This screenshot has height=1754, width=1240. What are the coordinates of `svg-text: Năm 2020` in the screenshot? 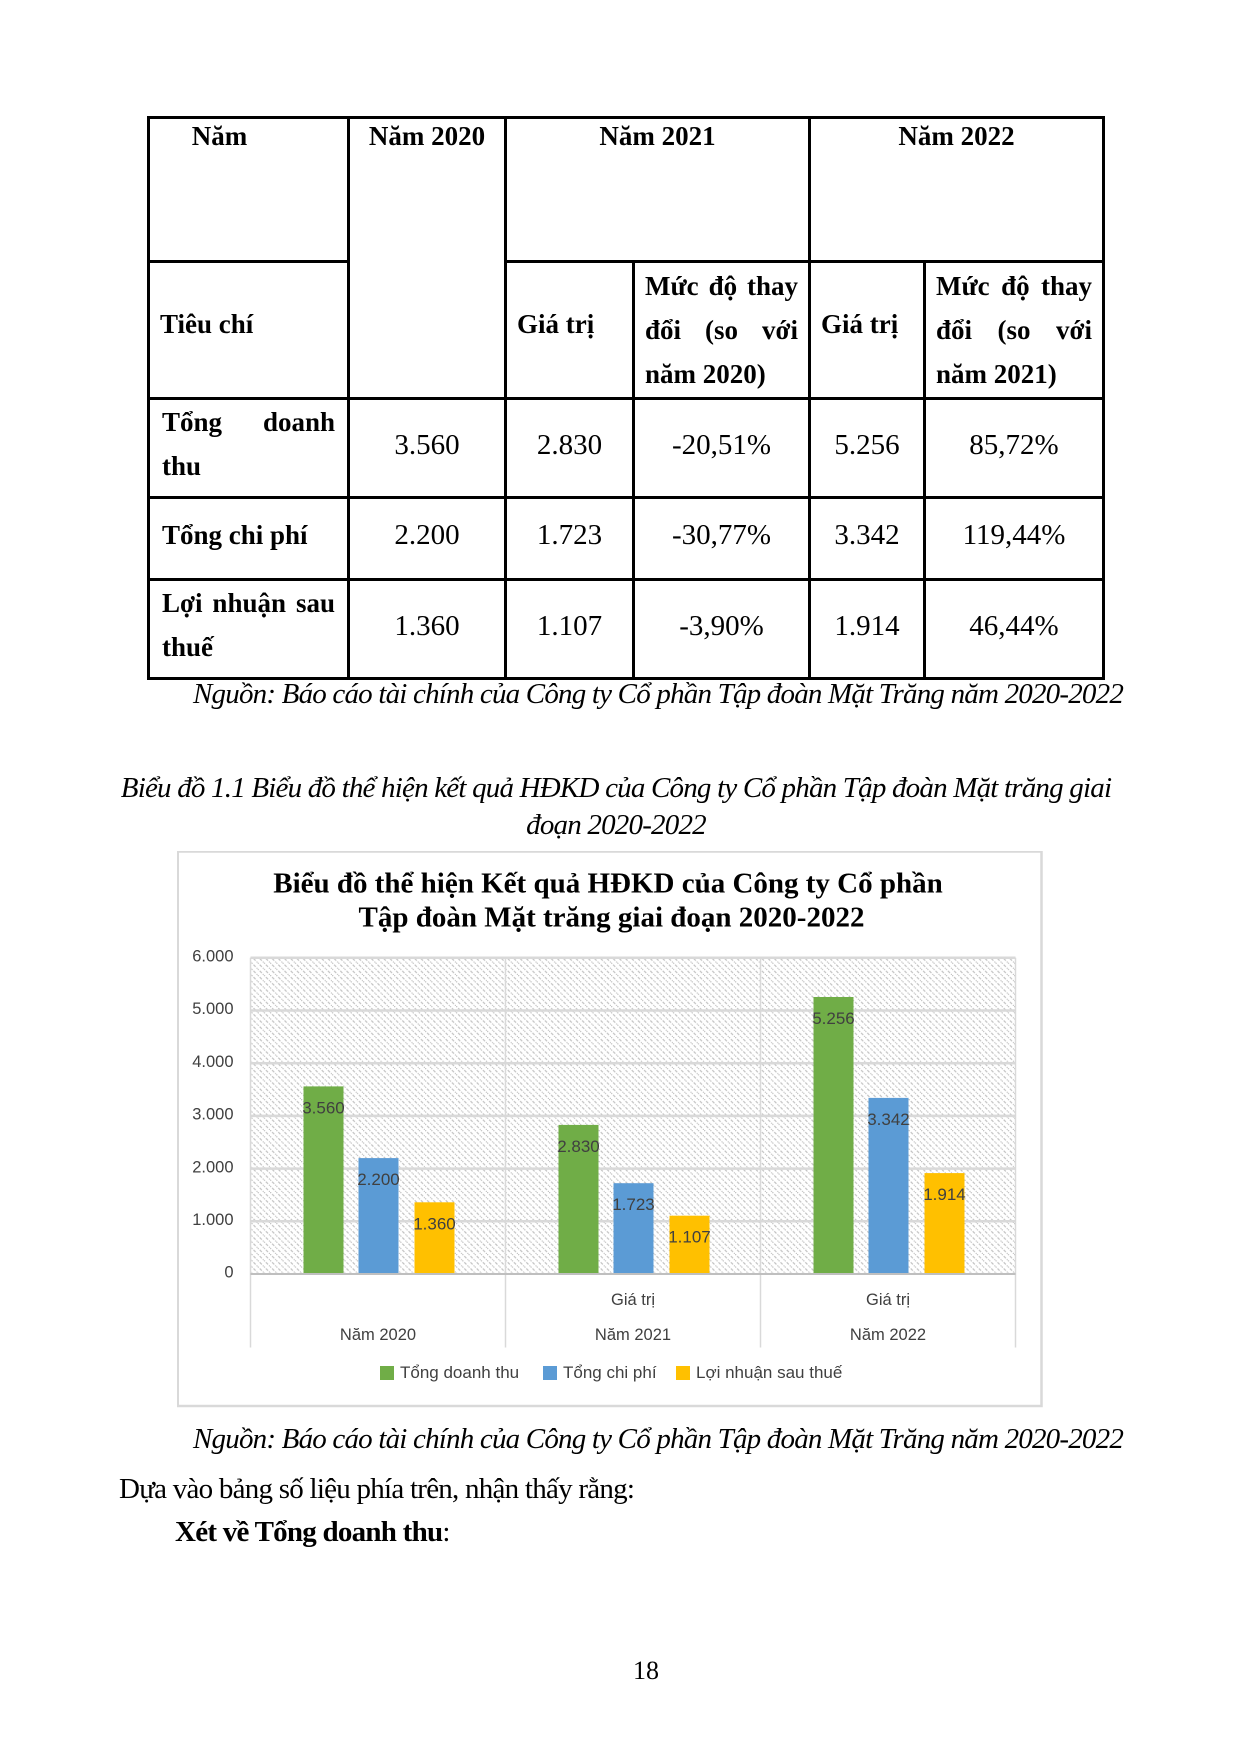 It's located at (378, 1335).